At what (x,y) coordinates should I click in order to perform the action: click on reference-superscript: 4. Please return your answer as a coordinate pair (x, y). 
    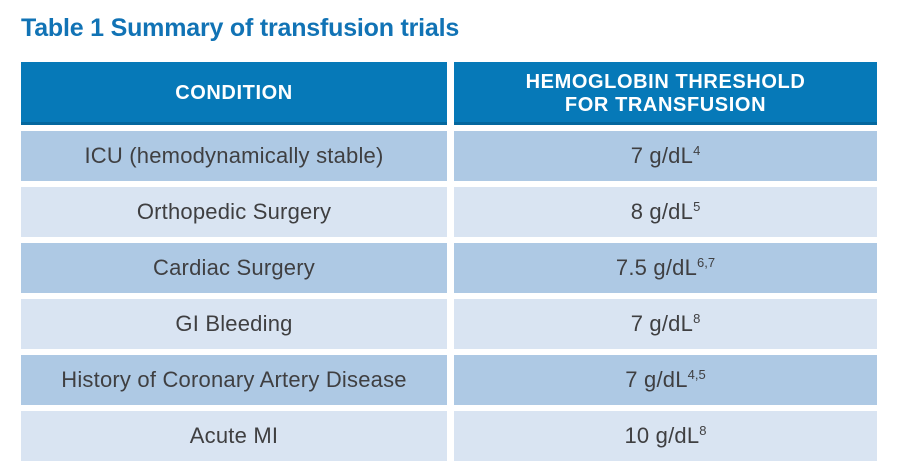
    Looking at the image, I should click on (697, 150).